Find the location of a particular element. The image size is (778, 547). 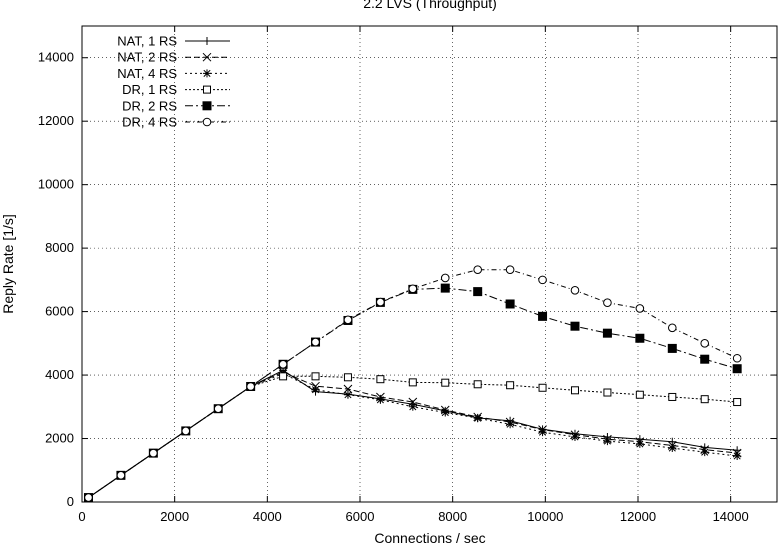

legend-item: DR, 4 RS is located at coordinates (176, 122).